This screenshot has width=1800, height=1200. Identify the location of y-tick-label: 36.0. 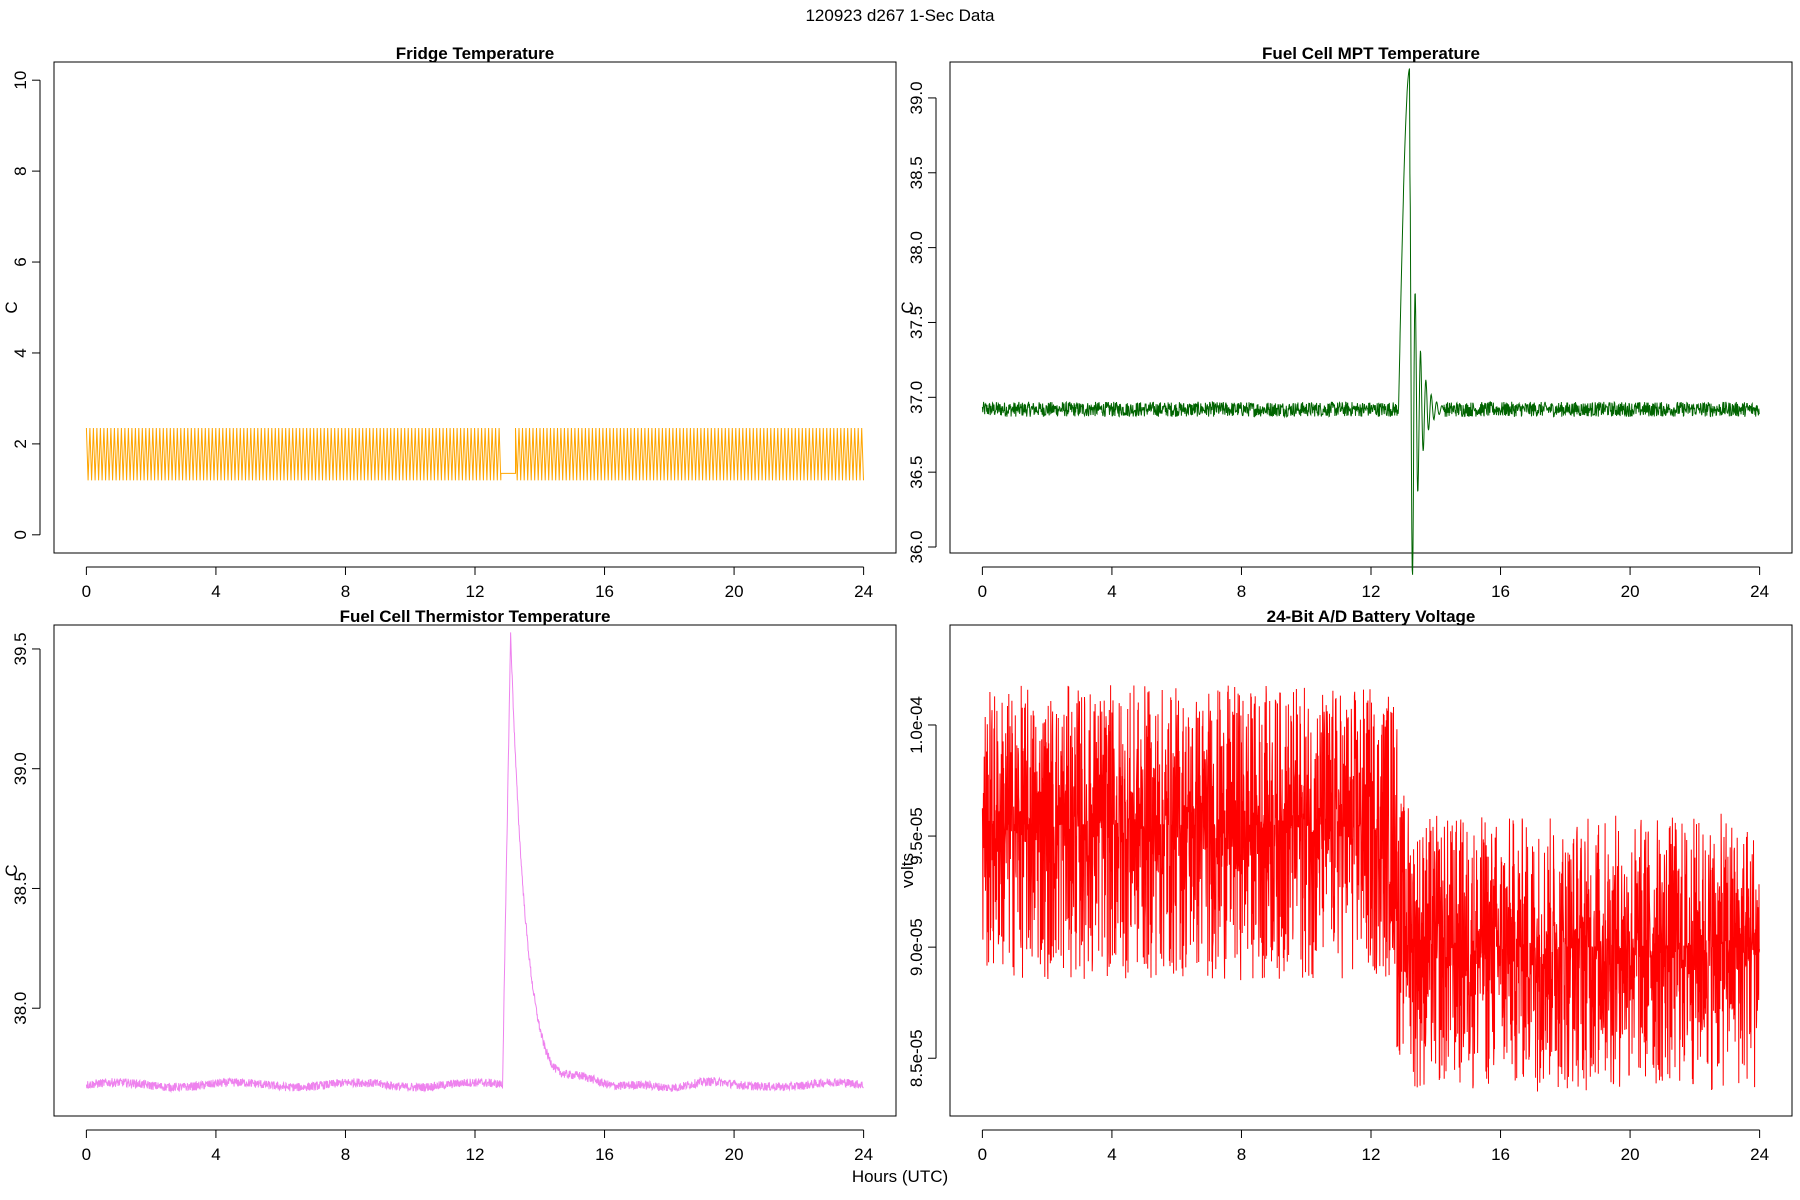
(916, 546).